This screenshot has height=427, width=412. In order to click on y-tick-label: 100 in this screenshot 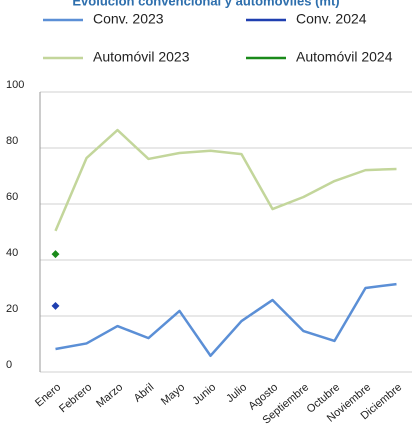, I will do `click(15, 85)`.